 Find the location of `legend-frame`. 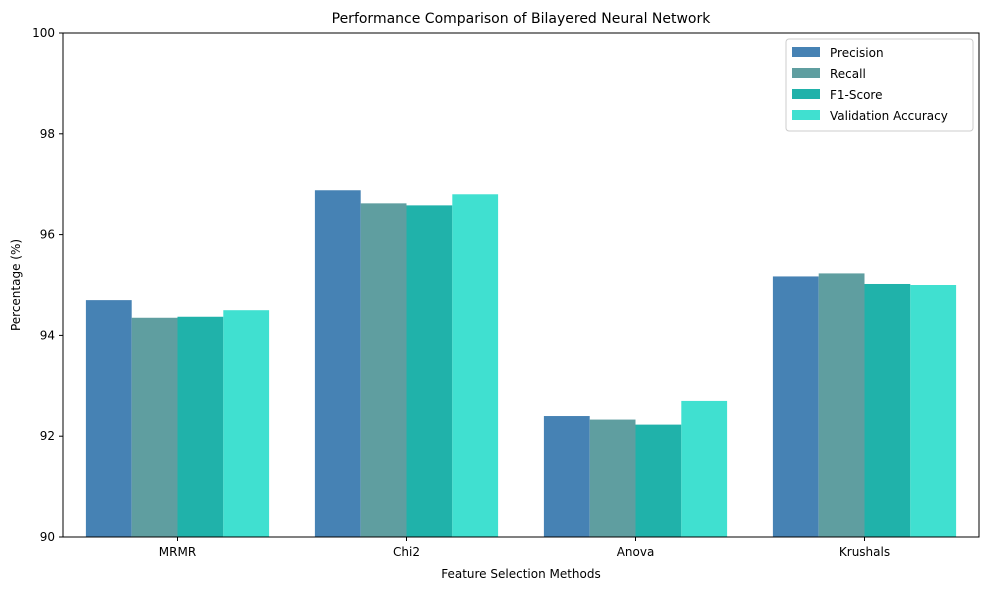

legend-frame is located at coordinates (879, 85).